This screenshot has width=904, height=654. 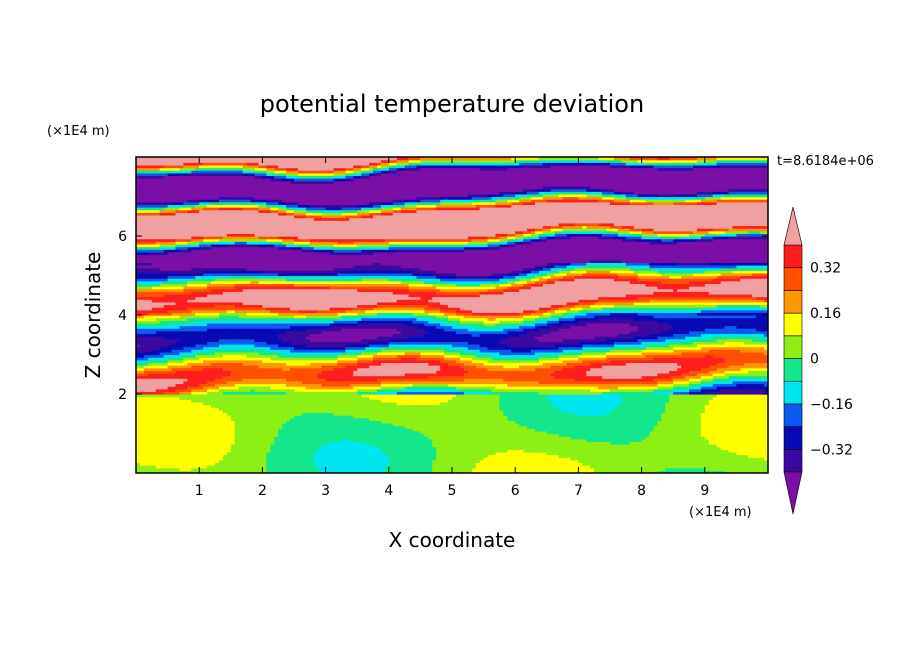 What do you see at coordinates (793, 493) in the screenshot?
I see `colorbar-extend-min` at bounding box center [793, 493].